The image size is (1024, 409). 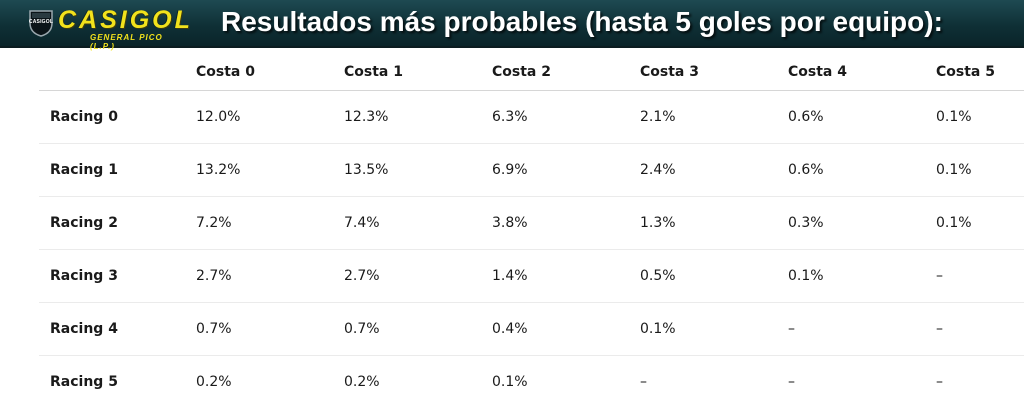 I want to click on table-row: Racing 3 2.7% 2.7% 1.4% 0.5% 0.1% –, so click(x=531, y=276).